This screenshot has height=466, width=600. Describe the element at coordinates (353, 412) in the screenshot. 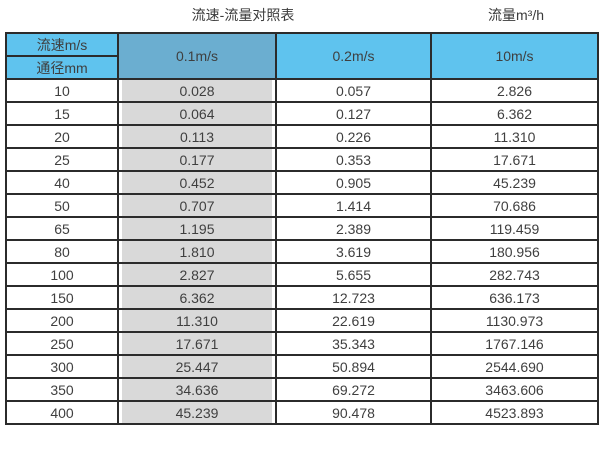

I see `cell-flow-value: 90.478` at that location.